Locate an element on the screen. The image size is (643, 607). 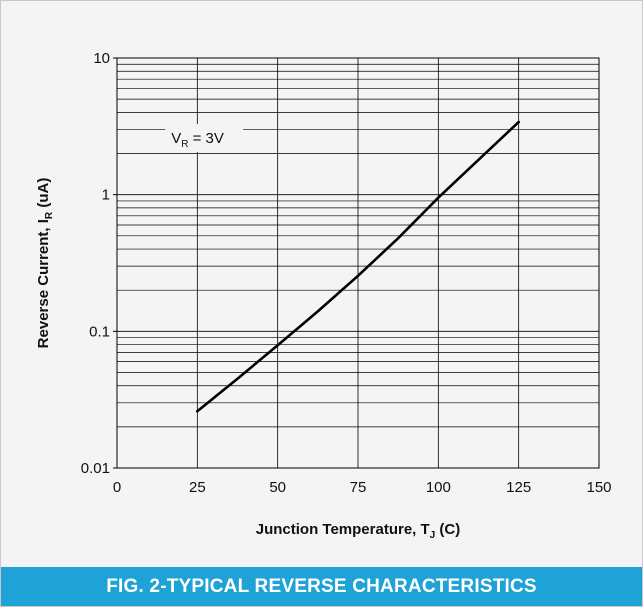
x-tick-label: 125 is located at coordinates (518, 487).